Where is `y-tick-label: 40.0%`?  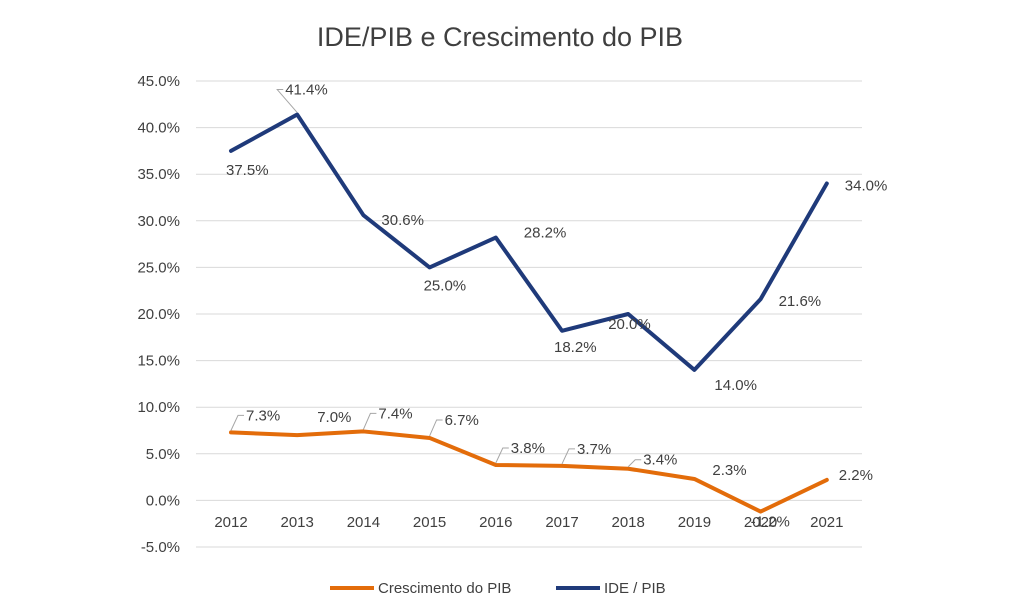
y-tick-label: 40.0% is located at coordinates (158, 128).